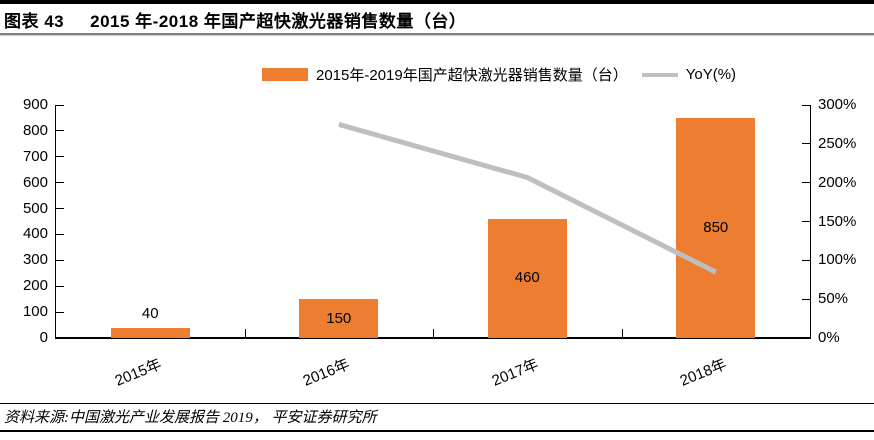  What do you see at coordinates (437, 2) in the screenshot?
I see `top-divider` at bounding box center [437, 2].